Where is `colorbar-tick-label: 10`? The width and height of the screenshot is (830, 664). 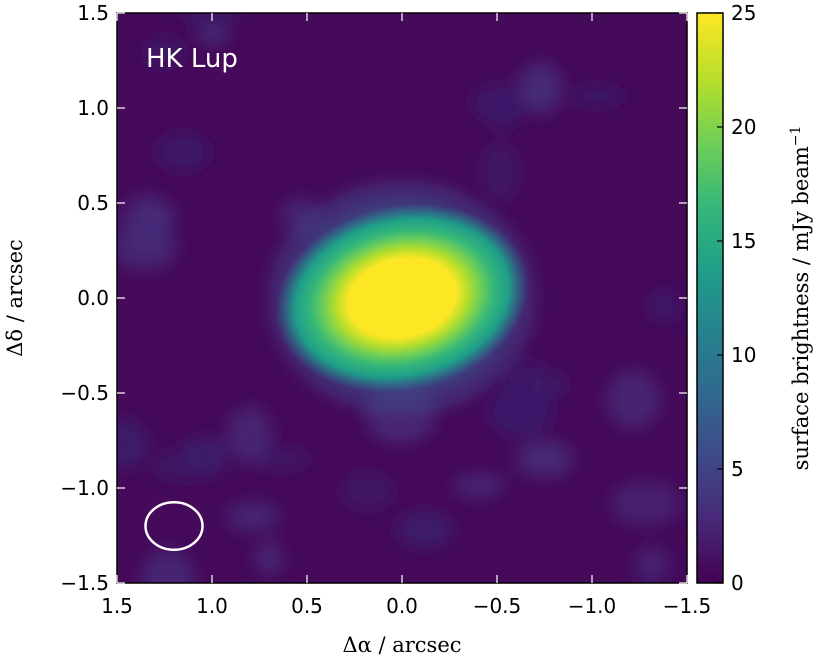 colorbar-tick-label: 10 is located at coordinates (743, 355).